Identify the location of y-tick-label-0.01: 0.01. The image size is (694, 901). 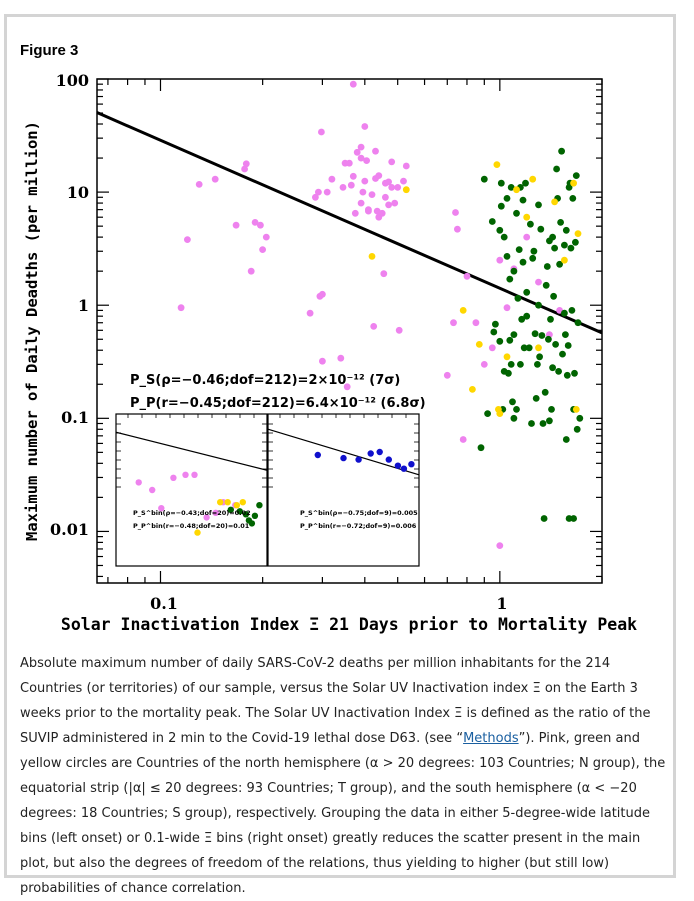
(69, 529).